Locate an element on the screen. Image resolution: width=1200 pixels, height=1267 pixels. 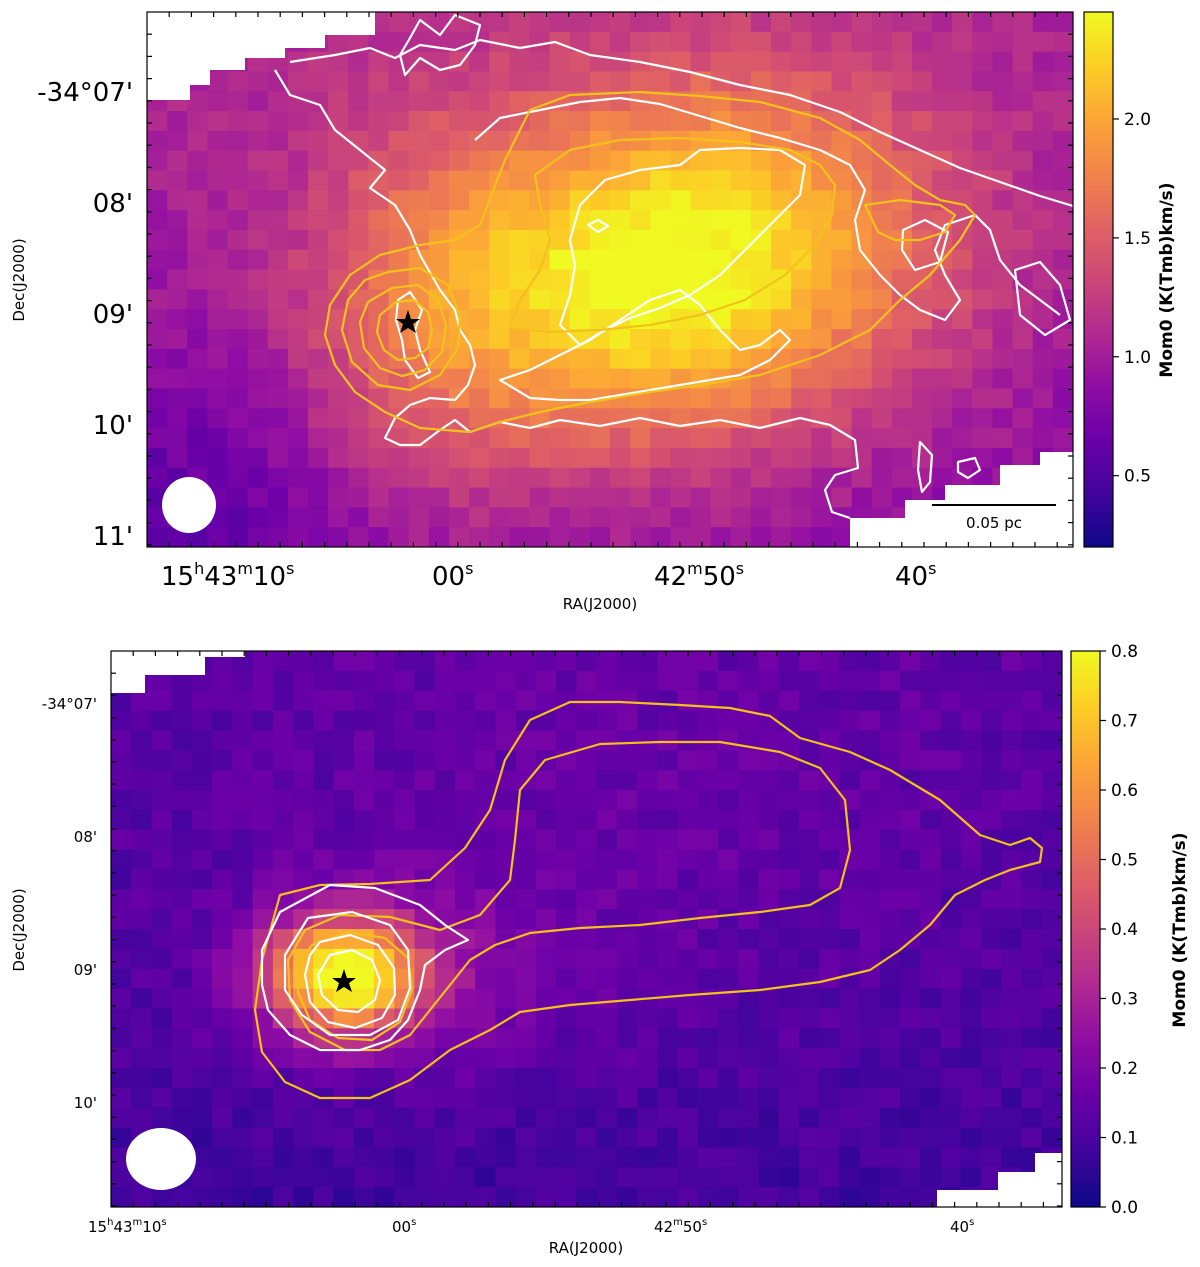
p1-colorbar-tick-label: 0.5 is located at coordinates (1137, 477).